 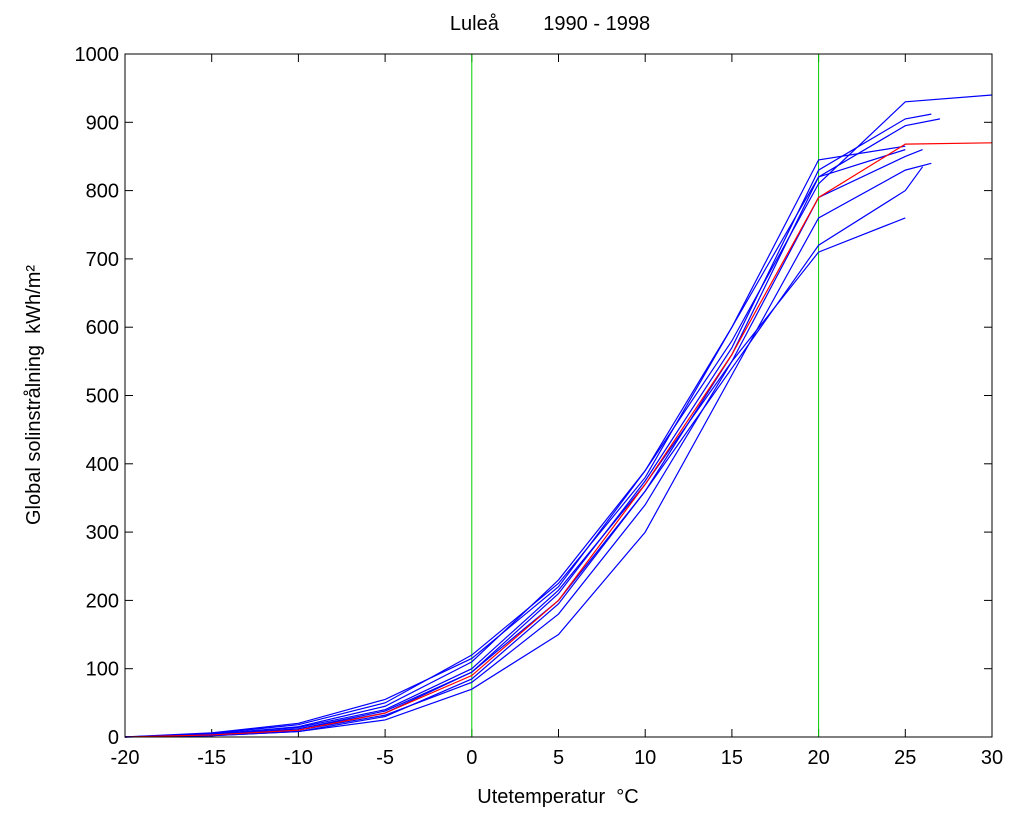 I want to click on x-tick-label: 30, so click(x=992, y=758).